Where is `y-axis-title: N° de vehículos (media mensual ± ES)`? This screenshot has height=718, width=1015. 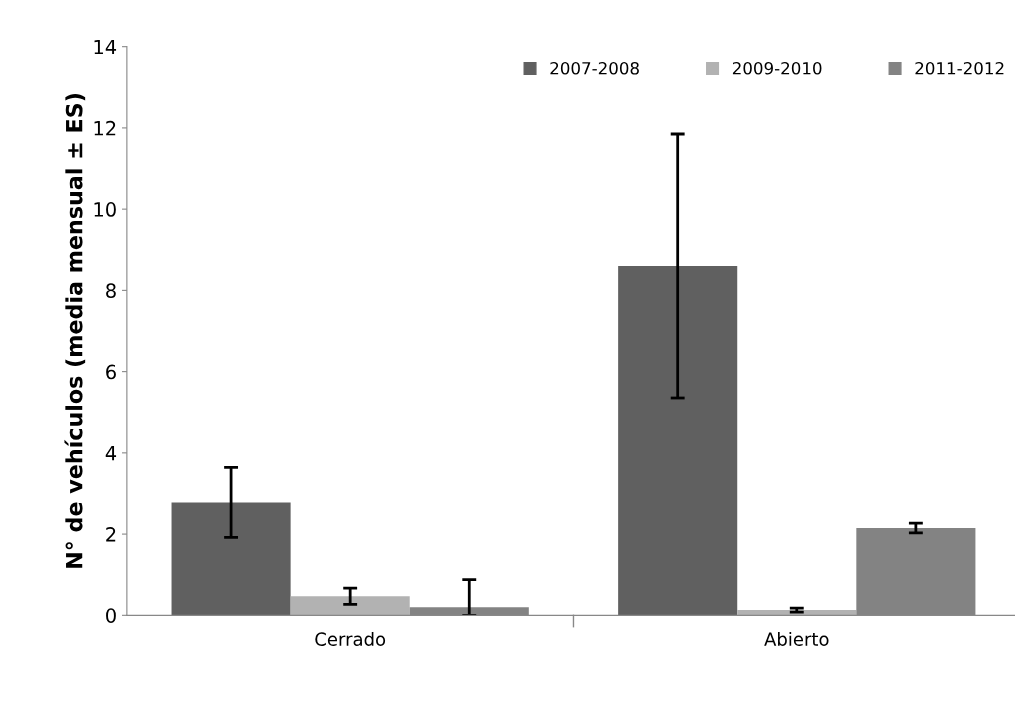
y-axis-title: N° de vehículos (media mensual ± ES) is located at coordinates (75, 331).